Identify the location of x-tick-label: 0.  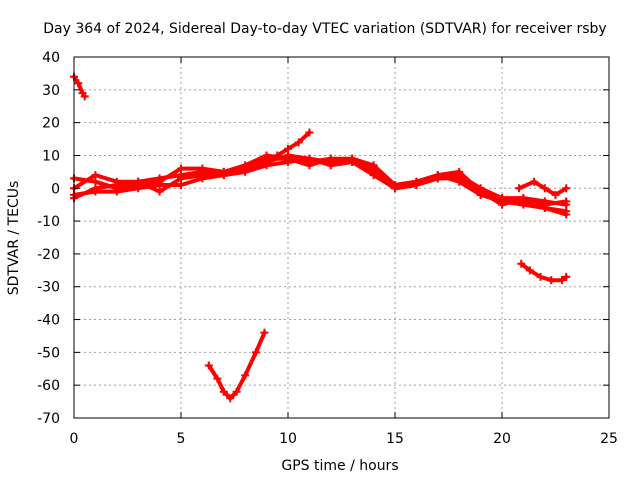
(74, 439).